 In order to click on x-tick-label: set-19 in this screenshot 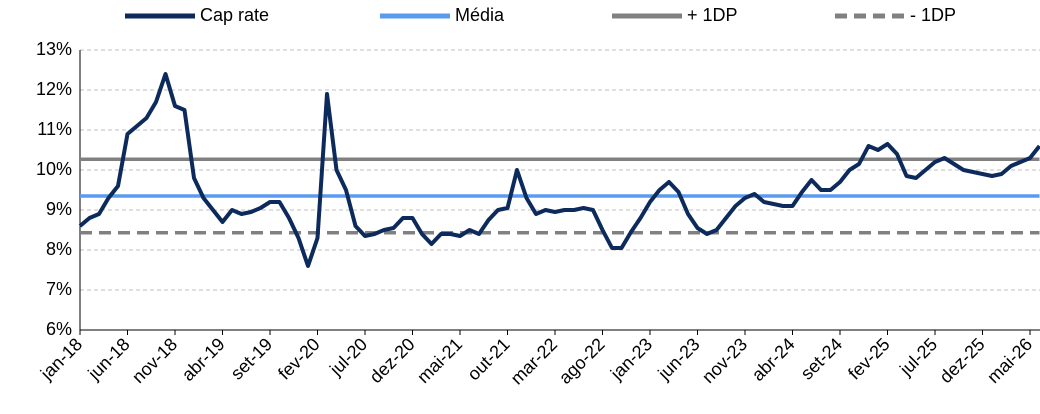, I will do `click(252, 359)`.